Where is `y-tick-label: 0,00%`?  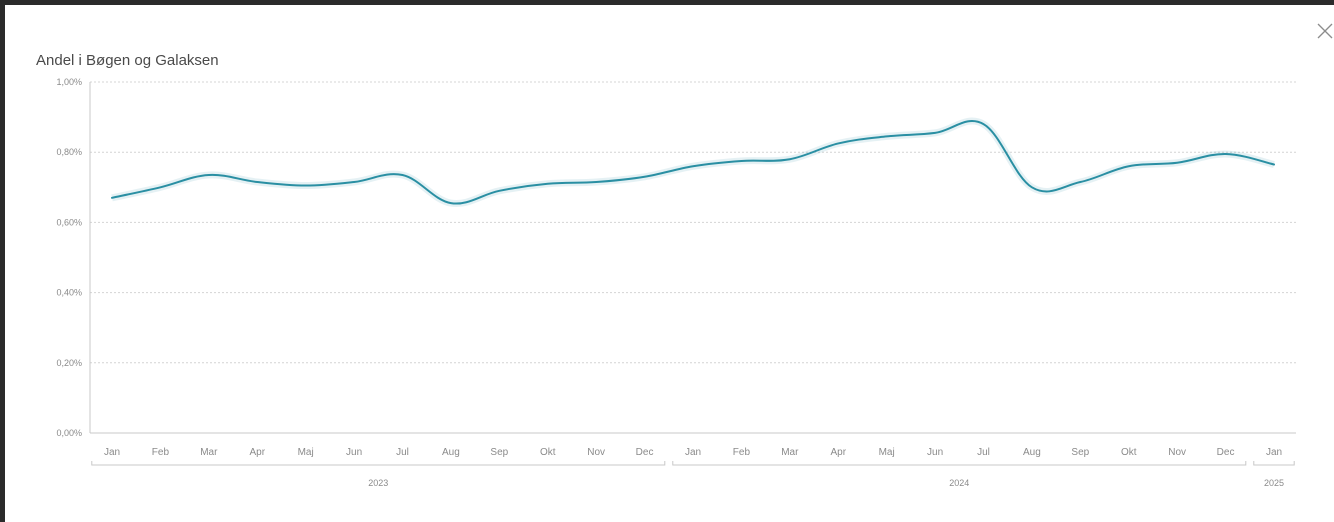 y-tick-label: 0,00% is located at coordinates (69, 433).